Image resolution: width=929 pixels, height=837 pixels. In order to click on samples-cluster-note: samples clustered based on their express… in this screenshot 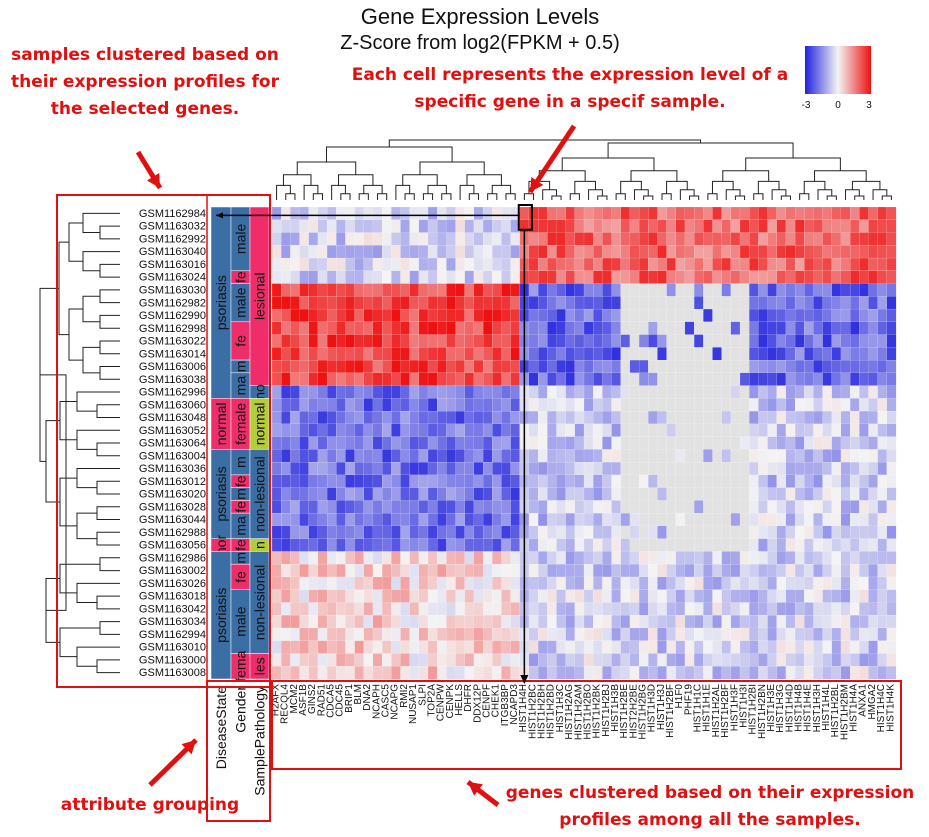, I will do `click(145, 82)`.